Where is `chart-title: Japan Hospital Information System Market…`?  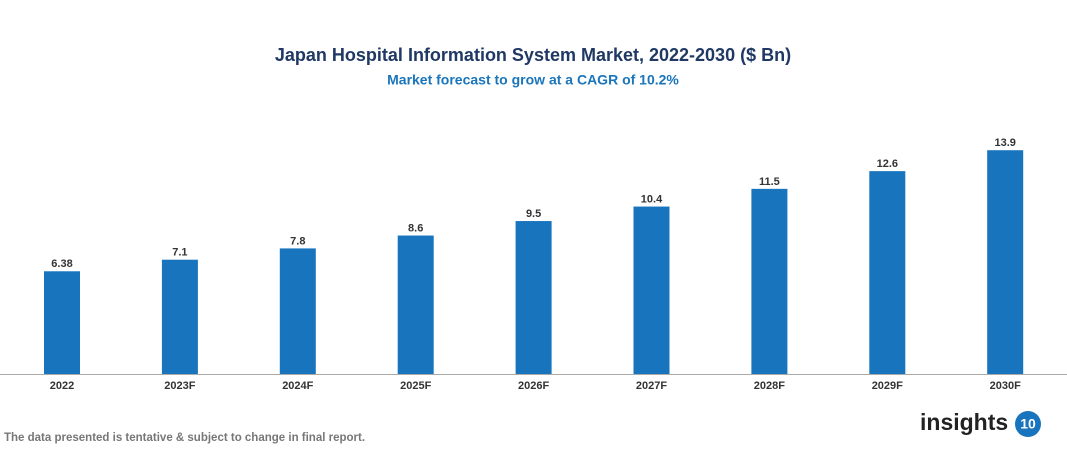
chart-title: Japan Hospital Information System Market… is located at coordinates (533, 55).